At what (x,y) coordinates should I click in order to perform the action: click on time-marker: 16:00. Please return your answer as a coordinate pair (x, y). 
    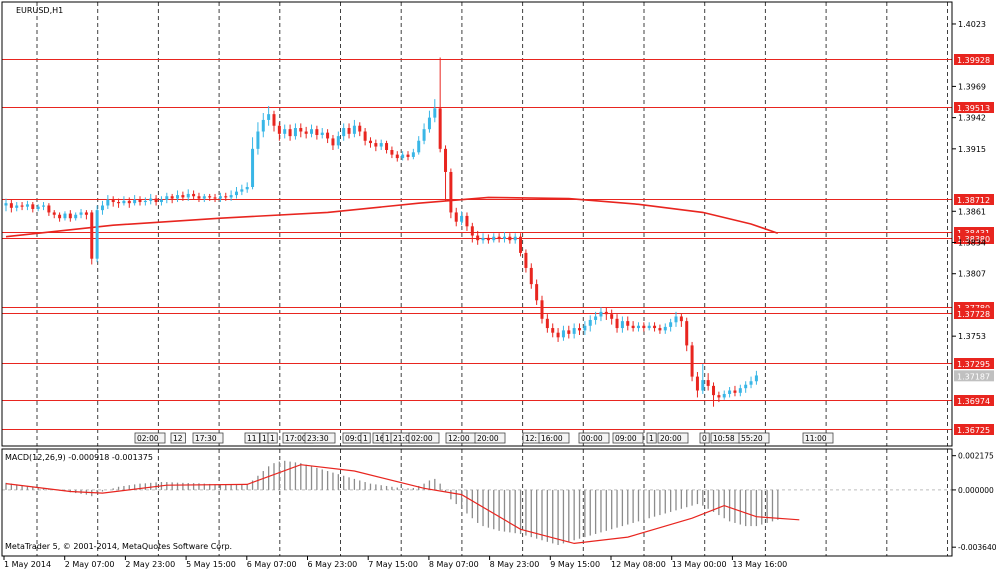
    Looking at the image, I should click on (554, 438).